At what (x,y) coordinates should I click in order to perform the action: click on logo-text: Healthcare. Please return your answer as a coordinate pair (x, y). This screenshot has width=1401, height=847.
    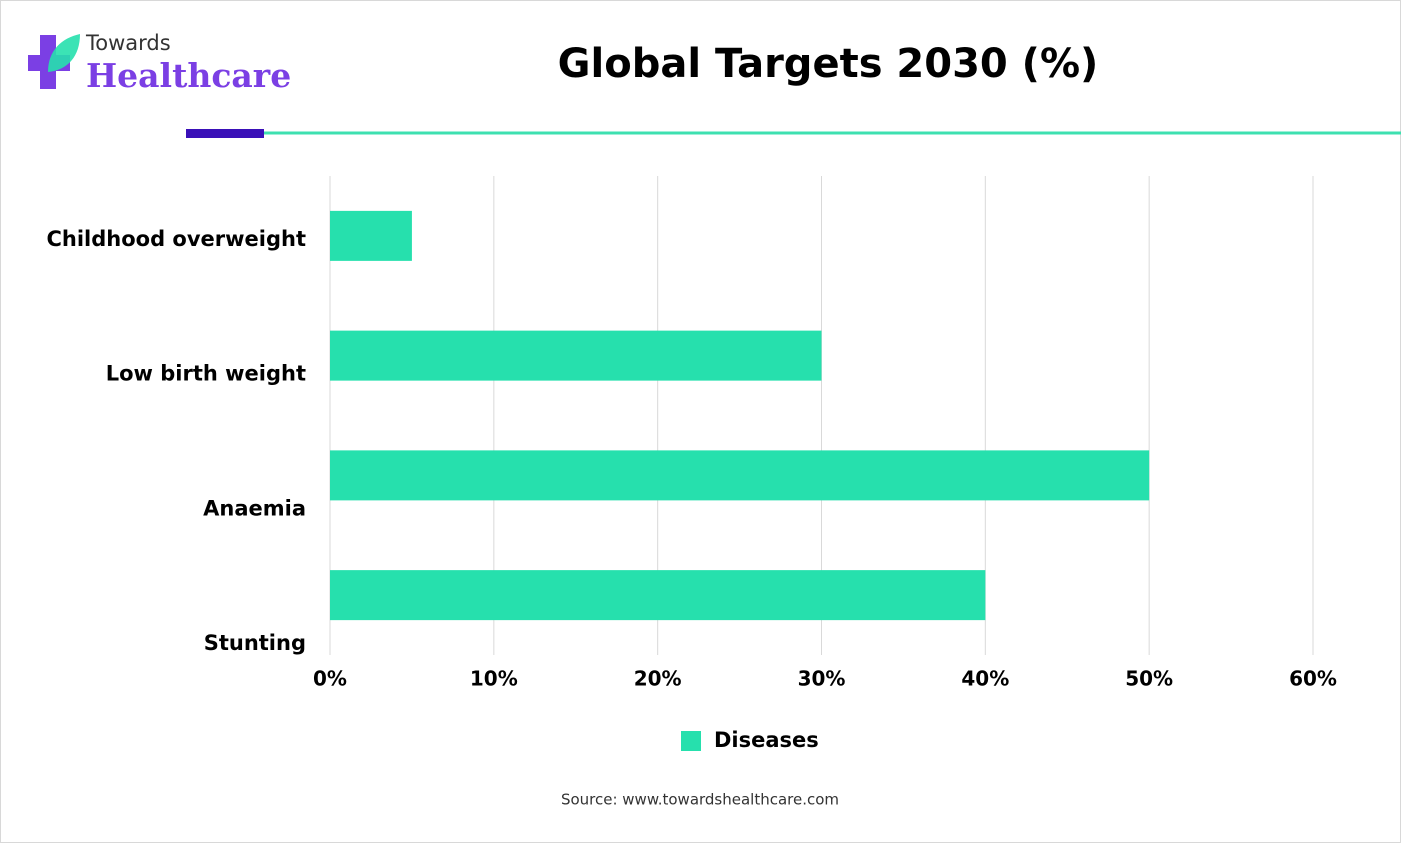
    Looking at the image, I should click on (188, 75).